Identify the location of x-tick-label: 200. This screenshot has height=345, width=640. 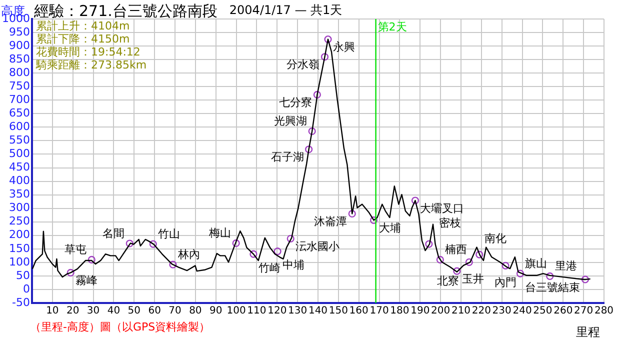
(440, 311).